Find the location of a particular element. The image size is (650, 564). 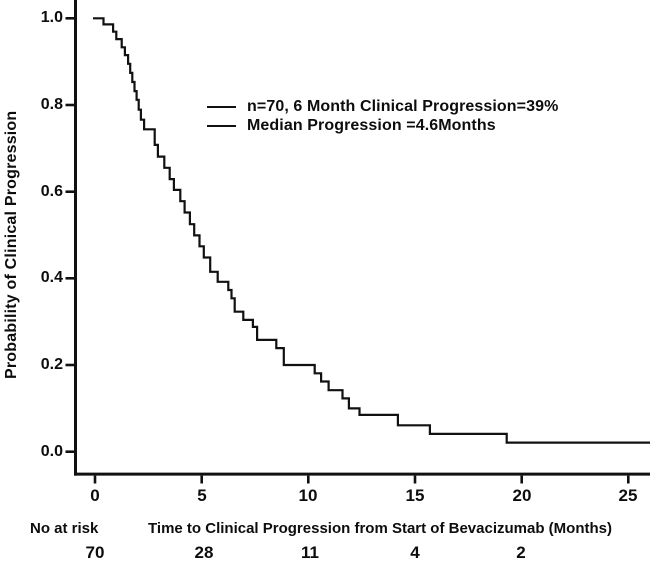

risk-count: 11 is located at coordinates (310, 552).